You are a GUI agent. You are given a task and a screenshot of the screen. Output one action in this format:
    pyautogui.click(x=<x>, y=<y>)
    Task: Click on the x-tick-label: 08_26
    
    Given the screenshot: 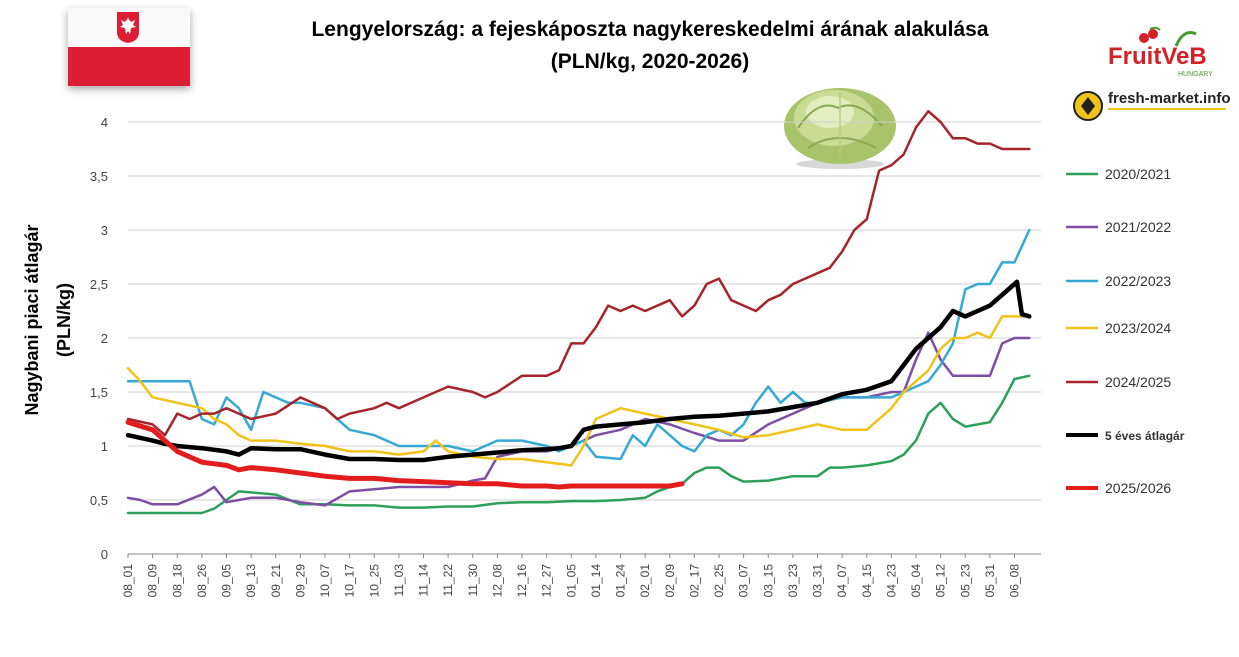 What is the action you would take?
    pyautogui.click(x=202, y=581)
    